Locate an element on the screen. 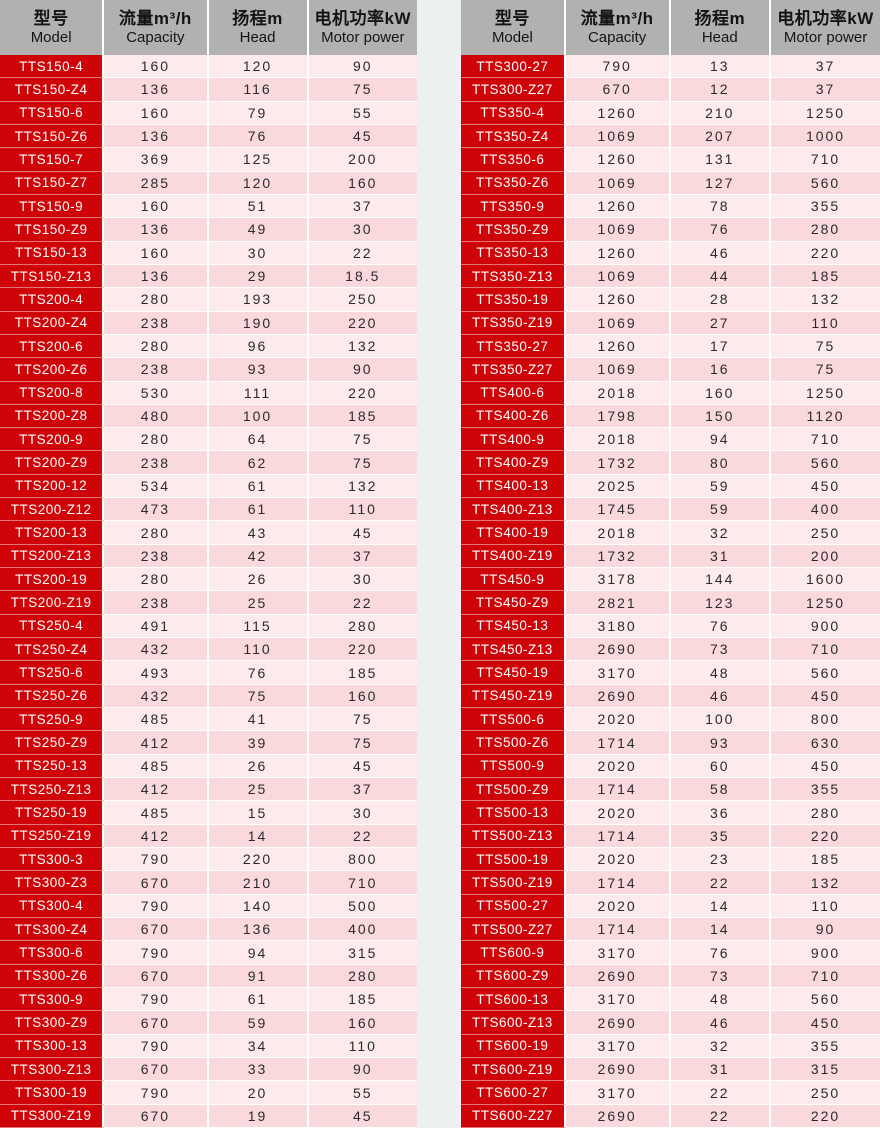  model-cell: TTS450-Z13 is located at coordinates (513, 650).